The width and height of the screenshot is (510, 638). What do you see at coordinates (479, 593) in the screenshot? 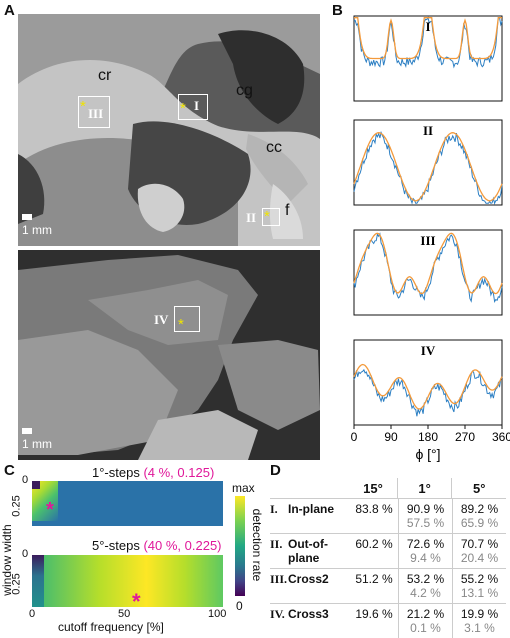
I see `cell-5deg-secondary: 13.1 %` at bounding box center [479, 593].